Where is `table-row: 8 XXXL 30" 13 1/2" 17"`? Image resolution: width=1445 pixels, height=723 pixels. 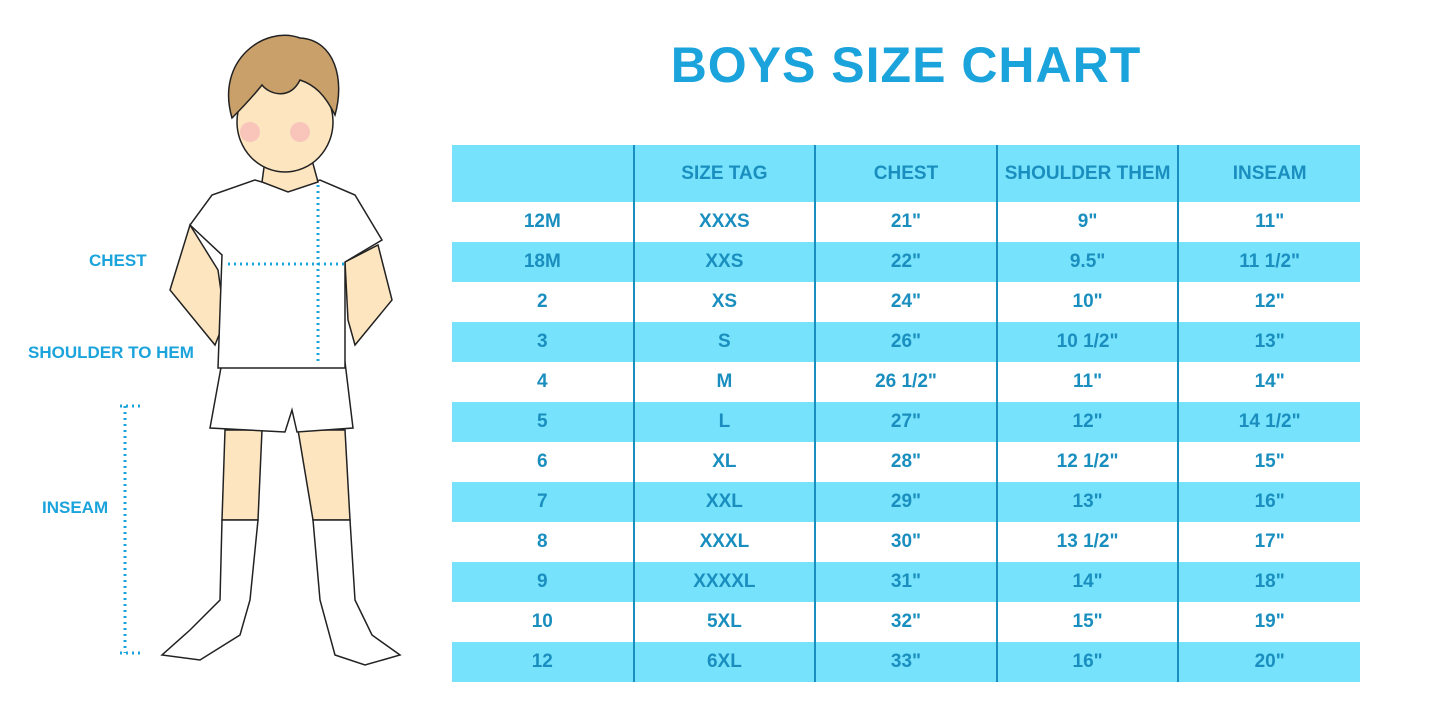
table-row: 8 XXXL 30" 13 1/2" 17" is located at coordinates (906, 542).